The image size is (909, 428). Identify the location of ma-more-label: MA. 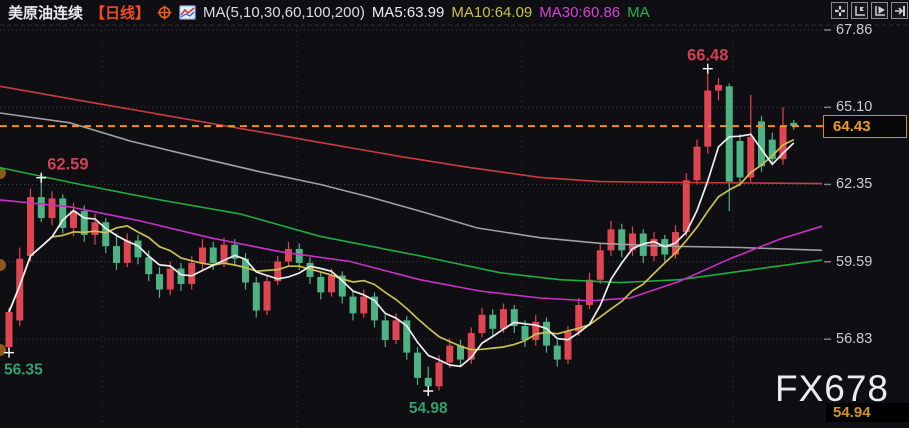
(638, 12).